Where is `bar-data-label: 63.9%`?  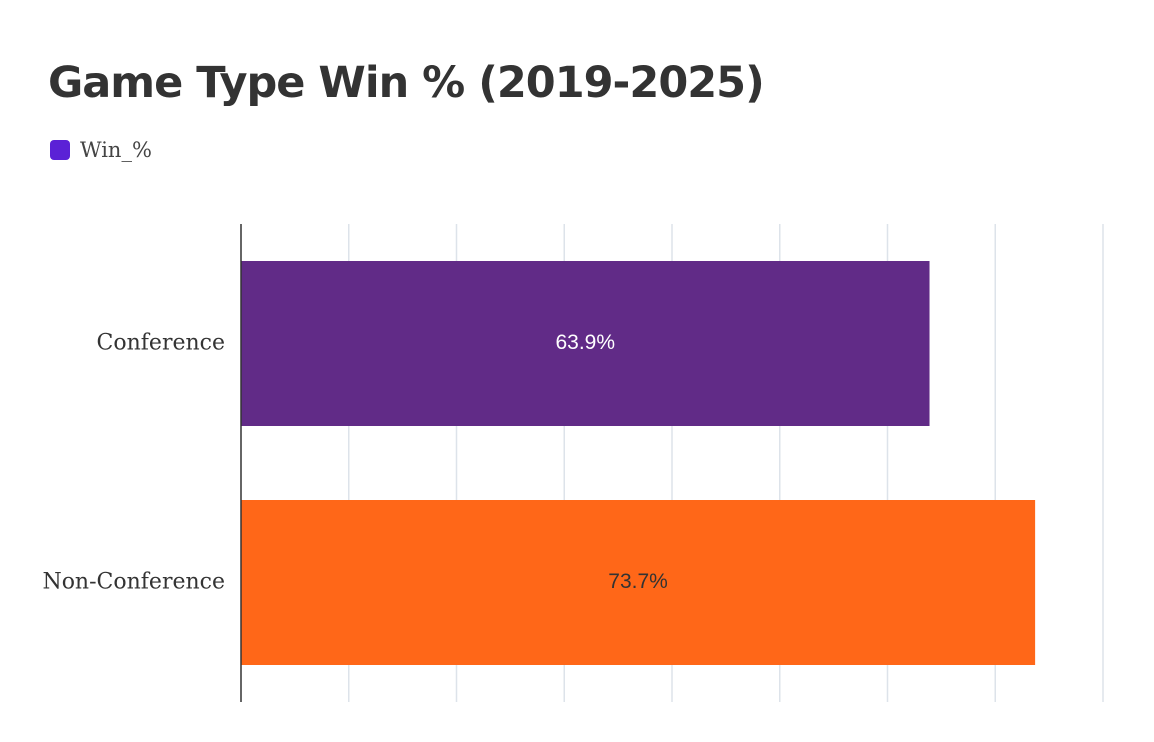
bar-data-label: 63.9% is located at coordinates (585, 342).